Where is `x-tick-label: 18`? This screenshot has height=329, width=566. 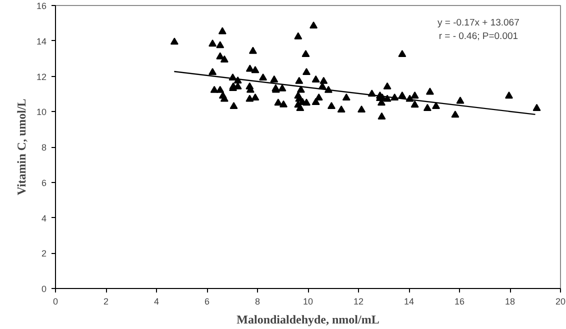
x-tick-label: 18 is located at coordinates (510, 301).